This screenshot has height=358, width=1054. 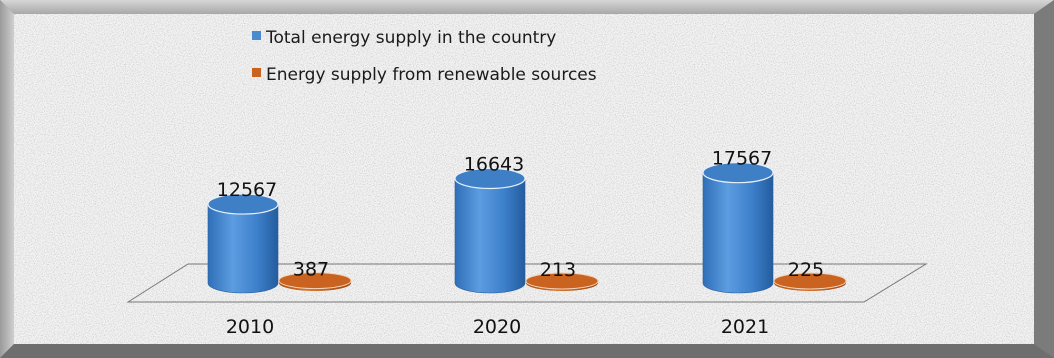 What do you see at coordinates (806, 270) in the screenshot?
I see `data-label-renewable-2021: 225` at bounding box center [806, 270].